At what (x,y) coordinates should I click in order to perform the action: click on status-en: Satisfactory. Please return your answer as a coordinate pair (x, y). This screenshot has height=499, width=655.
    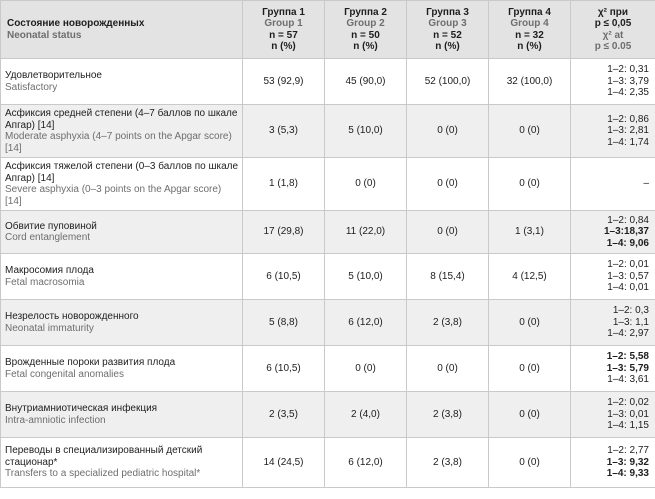
    Looking at the image, I should click on (31, 87).